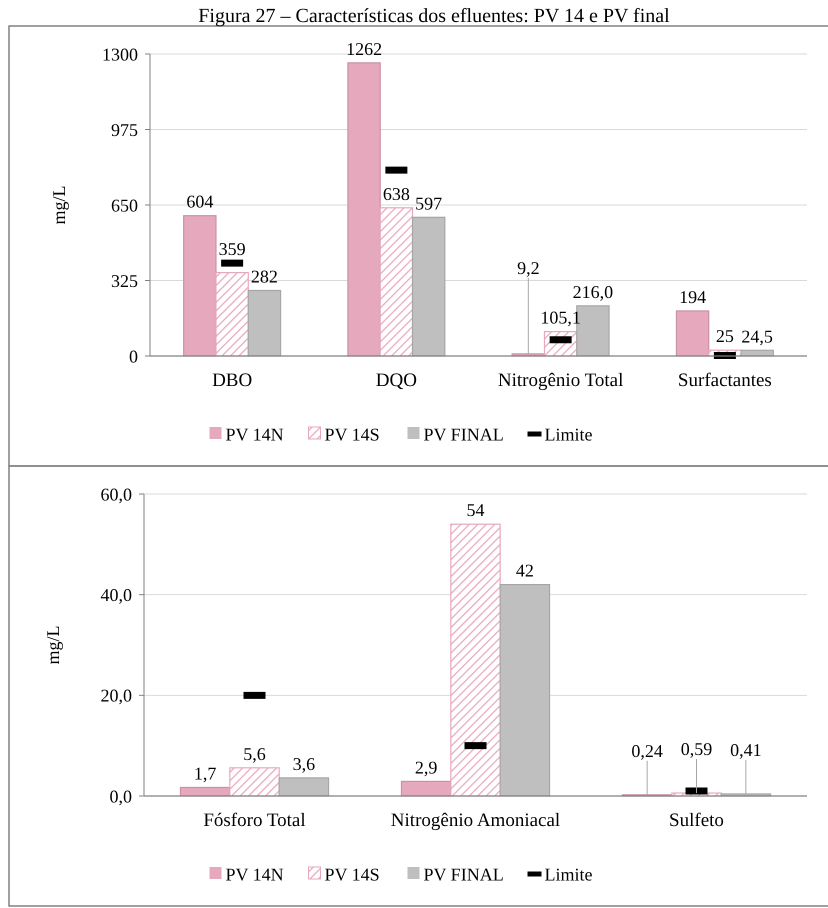  I want to click on data-label: 54, so click(475, 510).